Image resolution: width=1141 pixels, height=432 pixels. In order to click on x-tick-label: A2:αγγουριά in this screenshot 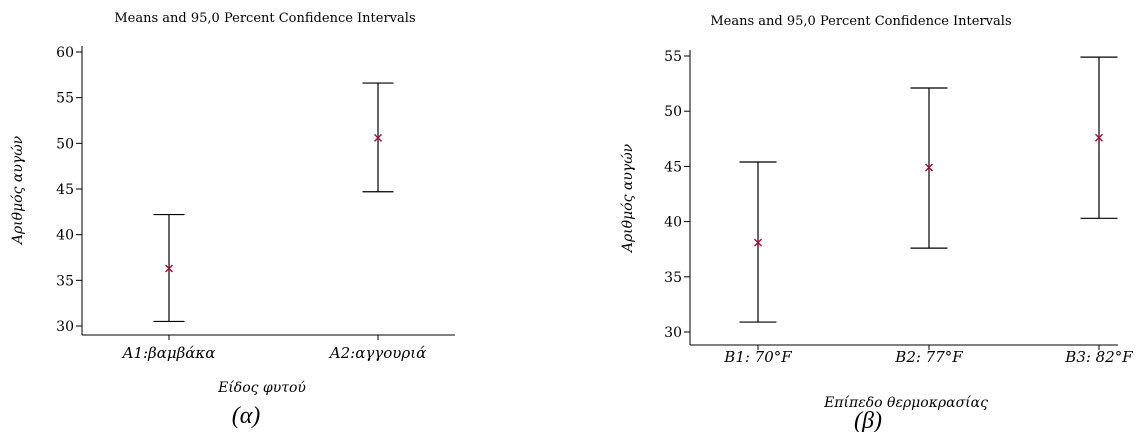, I will do `click(377, 353)`.